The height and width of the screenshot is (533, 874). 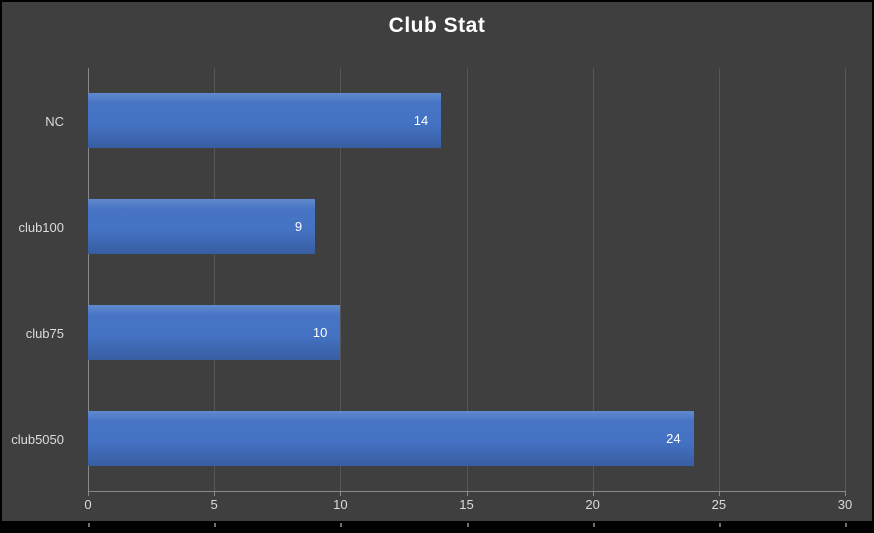 What do you see at coordinates (88, 279) in the screenshot?
I see `y-axis-line` at bounding box center [88, 279].